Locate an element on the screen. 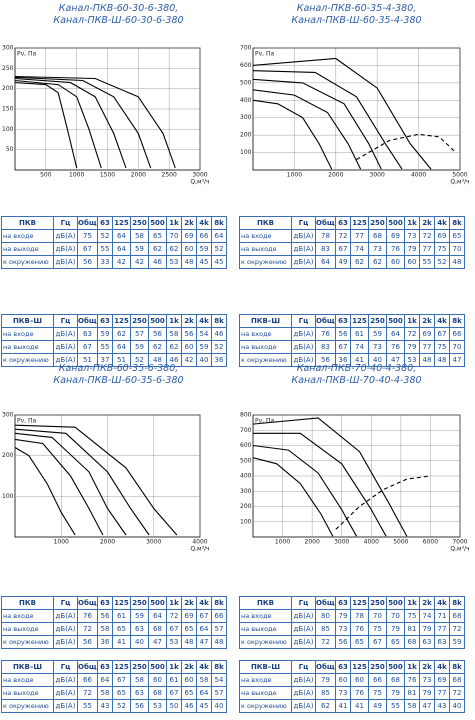 The height and width of the screenshot is (720, 475). x-tick-label: 2000 is located at coordinates (138, 175).